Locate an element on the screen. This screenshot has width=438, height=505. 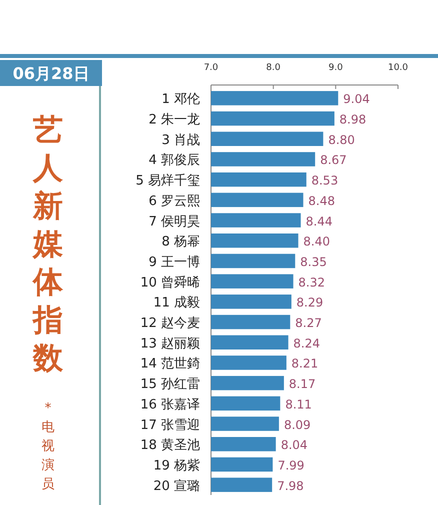
x-tick-label: 10.0 is located at coordinates (398, 68).